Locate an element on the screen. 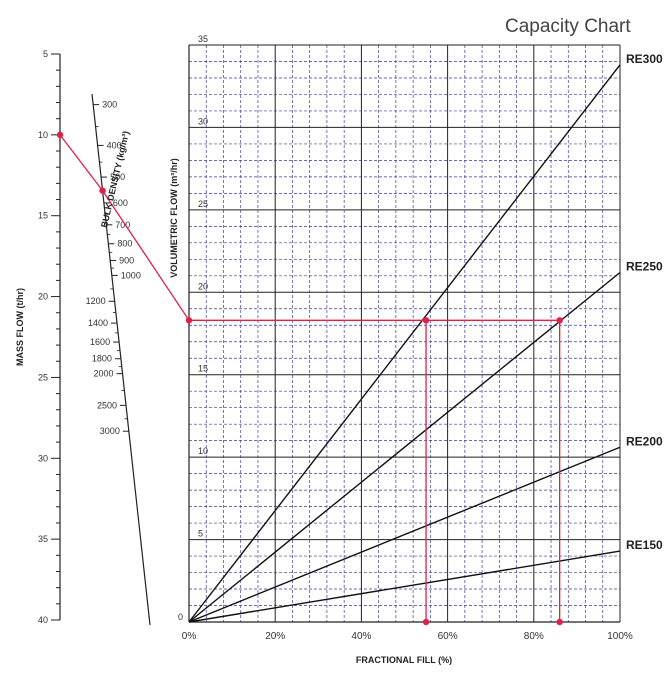  bulk-density-tick-label: 1800 is located at coordinates (102, 359).